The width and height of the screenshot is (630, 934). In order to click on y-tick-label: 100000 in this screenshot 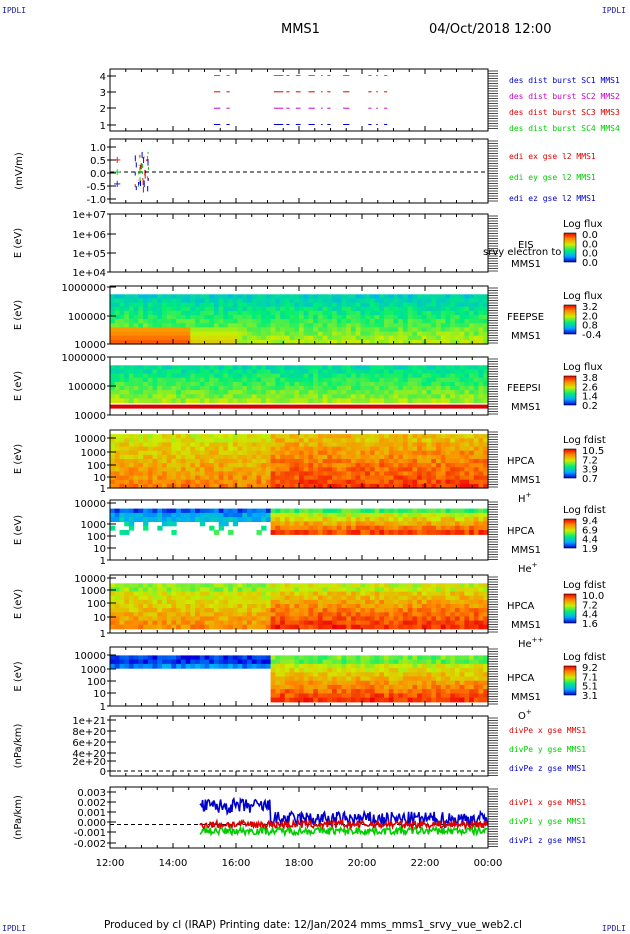, I will do `click(87, 387)`.